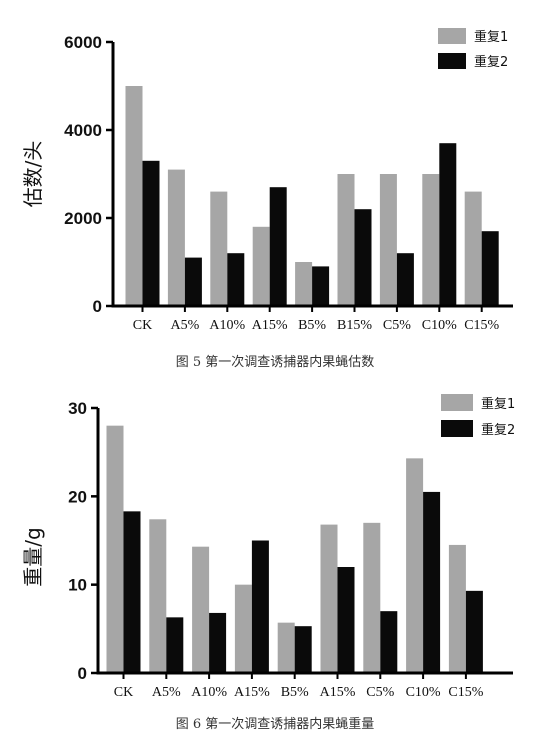  I want to click on y-tick-label: 6000, so click(83, 42).